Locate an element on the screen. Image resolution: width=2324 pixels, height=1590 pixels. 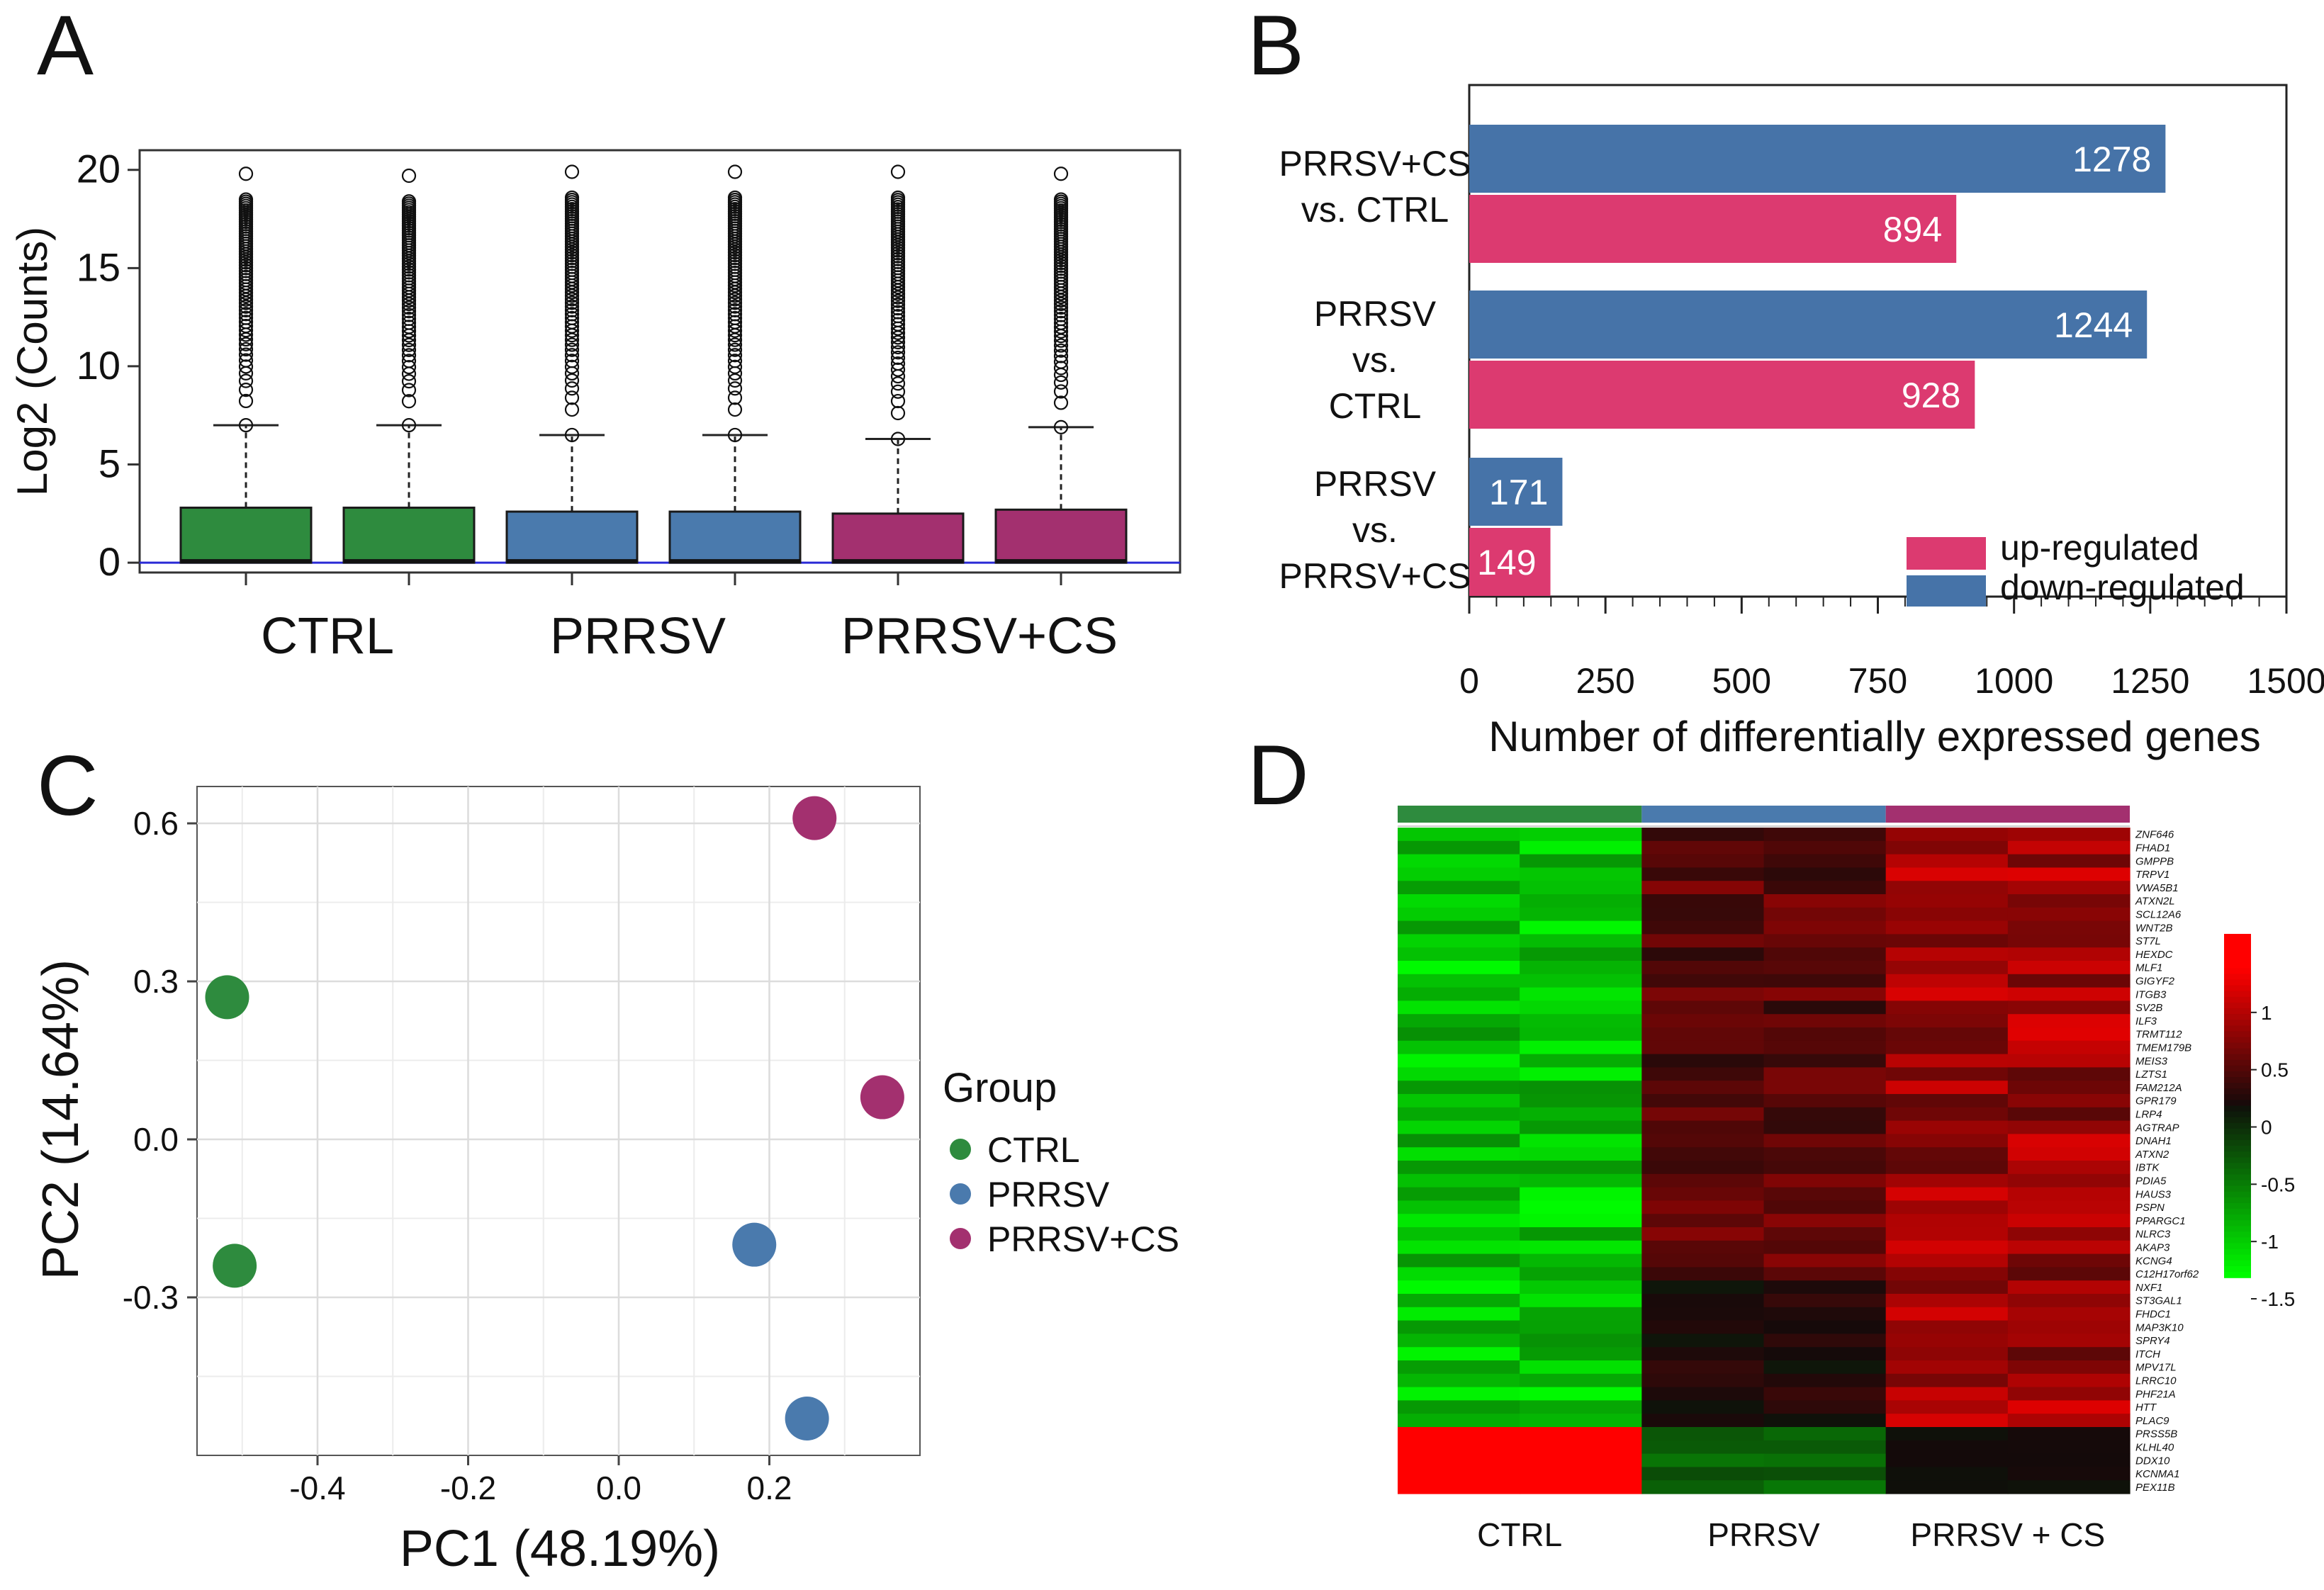
y-tick-label: 0 is located at coordinates (109, 561).